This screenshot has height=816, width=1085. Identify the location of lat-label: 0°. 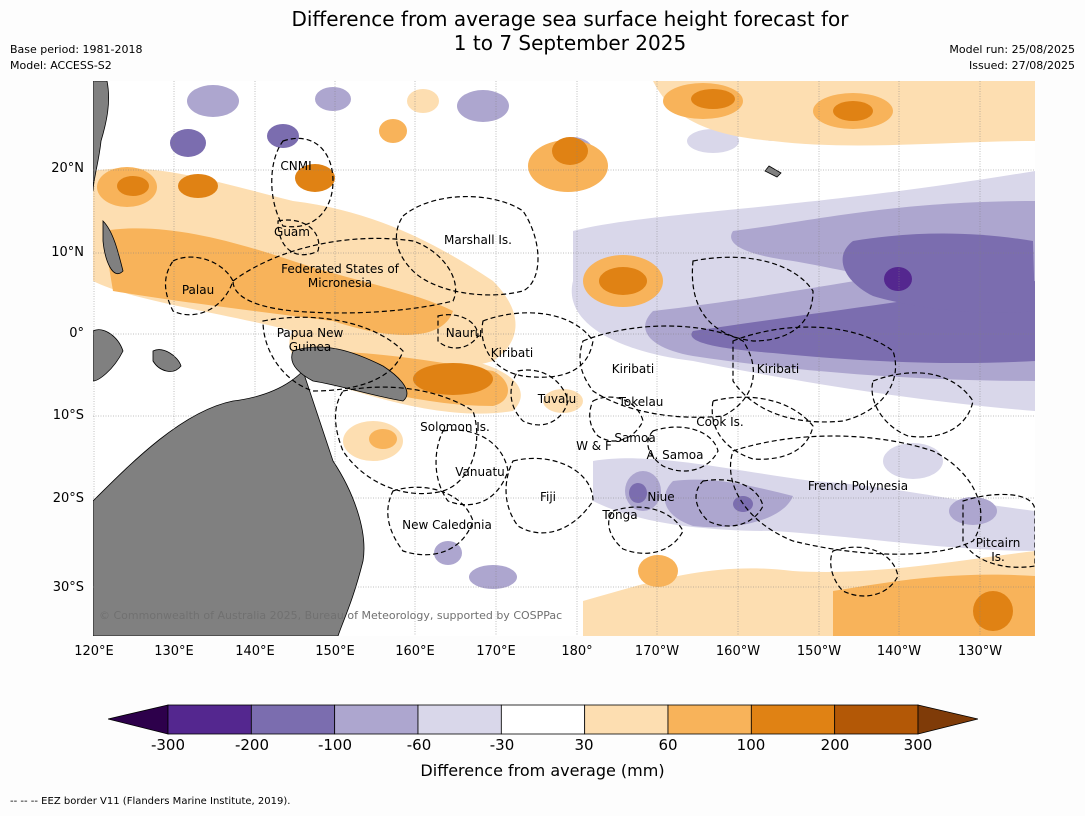
(76, 333).